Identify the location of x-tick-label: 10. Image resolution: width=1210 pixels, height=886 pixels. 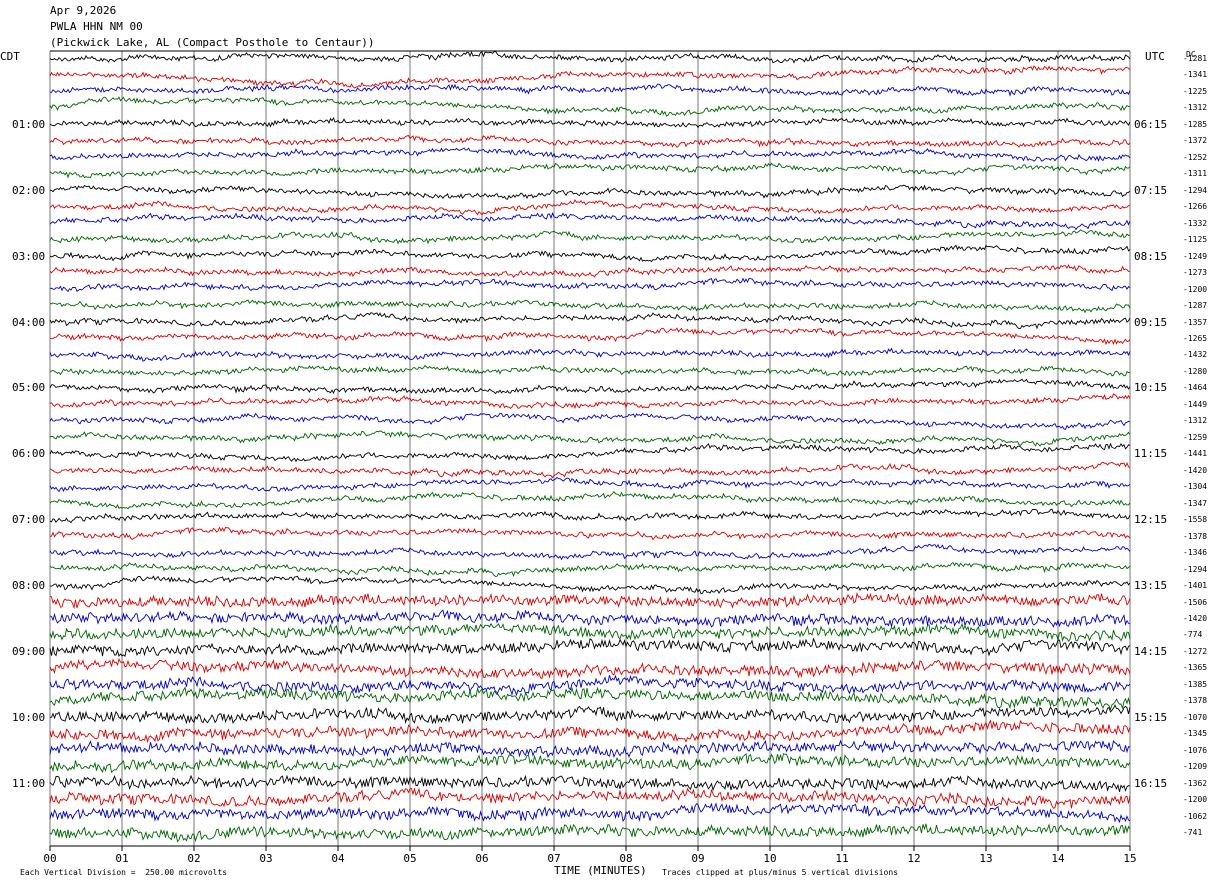
(769, 858).